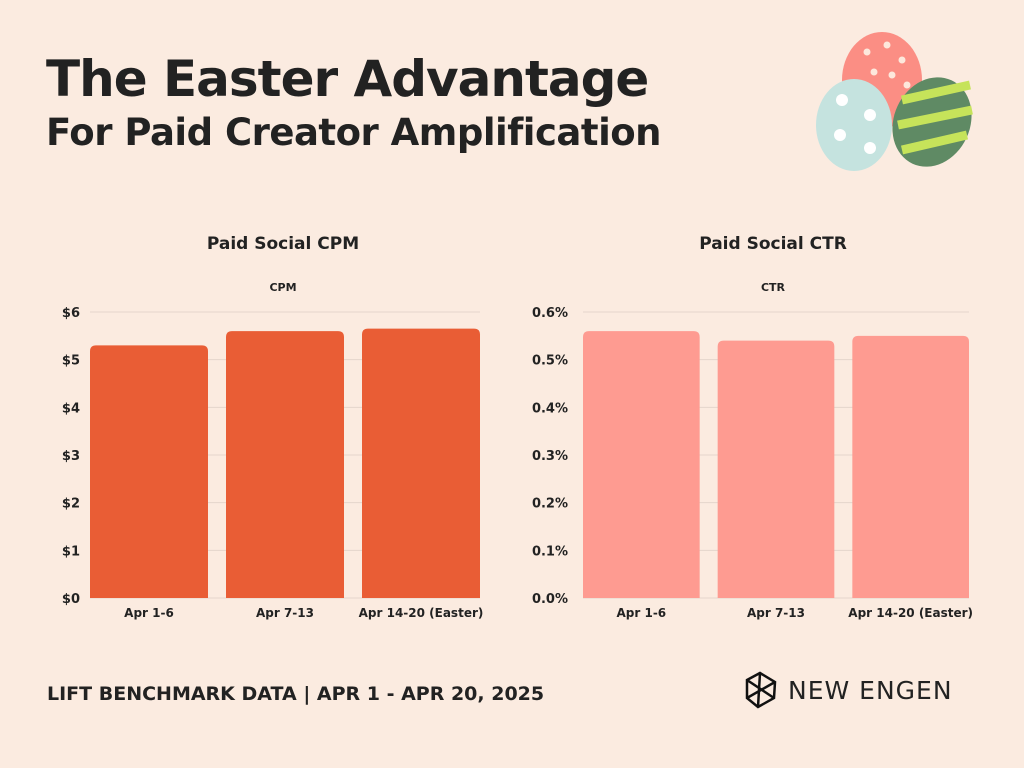 This screenshot has height=768, width=1024. I want to click on y-tick-label: $0, so click(71, 599).